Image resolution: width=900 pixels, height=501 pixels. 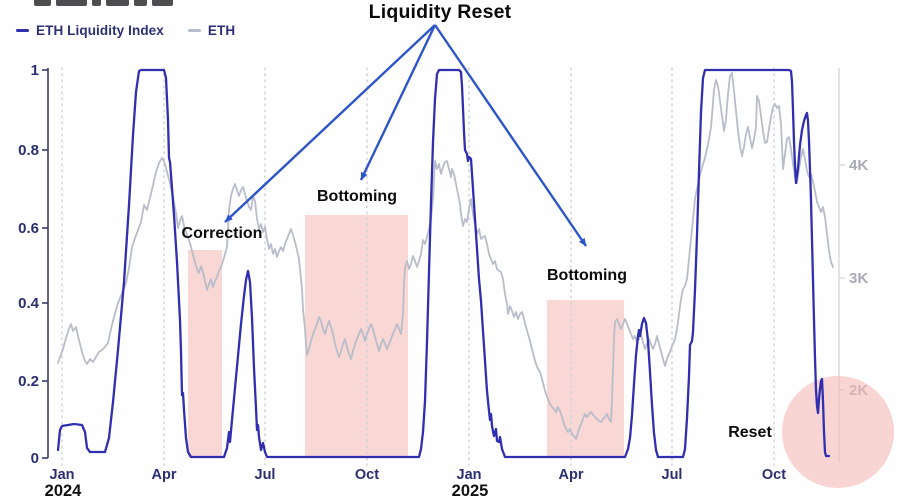 I want to click on cropped-text-artifact, so click(x=103, y=3).